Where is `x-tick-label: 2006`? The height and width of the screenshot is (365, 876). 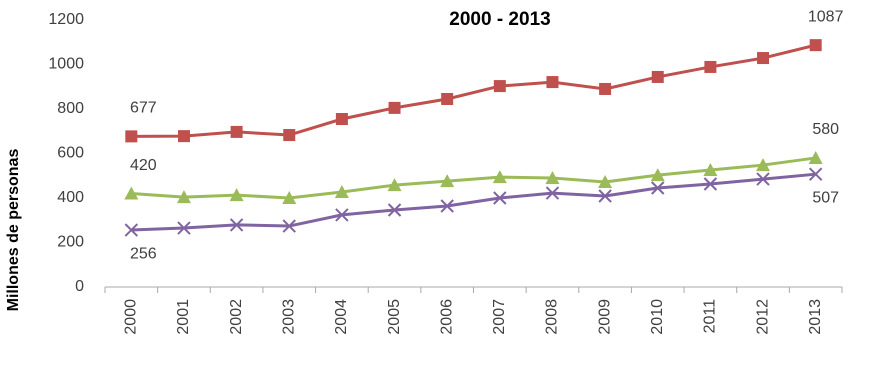
x-tick-label: 2006 is located at coordinates (446, 317).